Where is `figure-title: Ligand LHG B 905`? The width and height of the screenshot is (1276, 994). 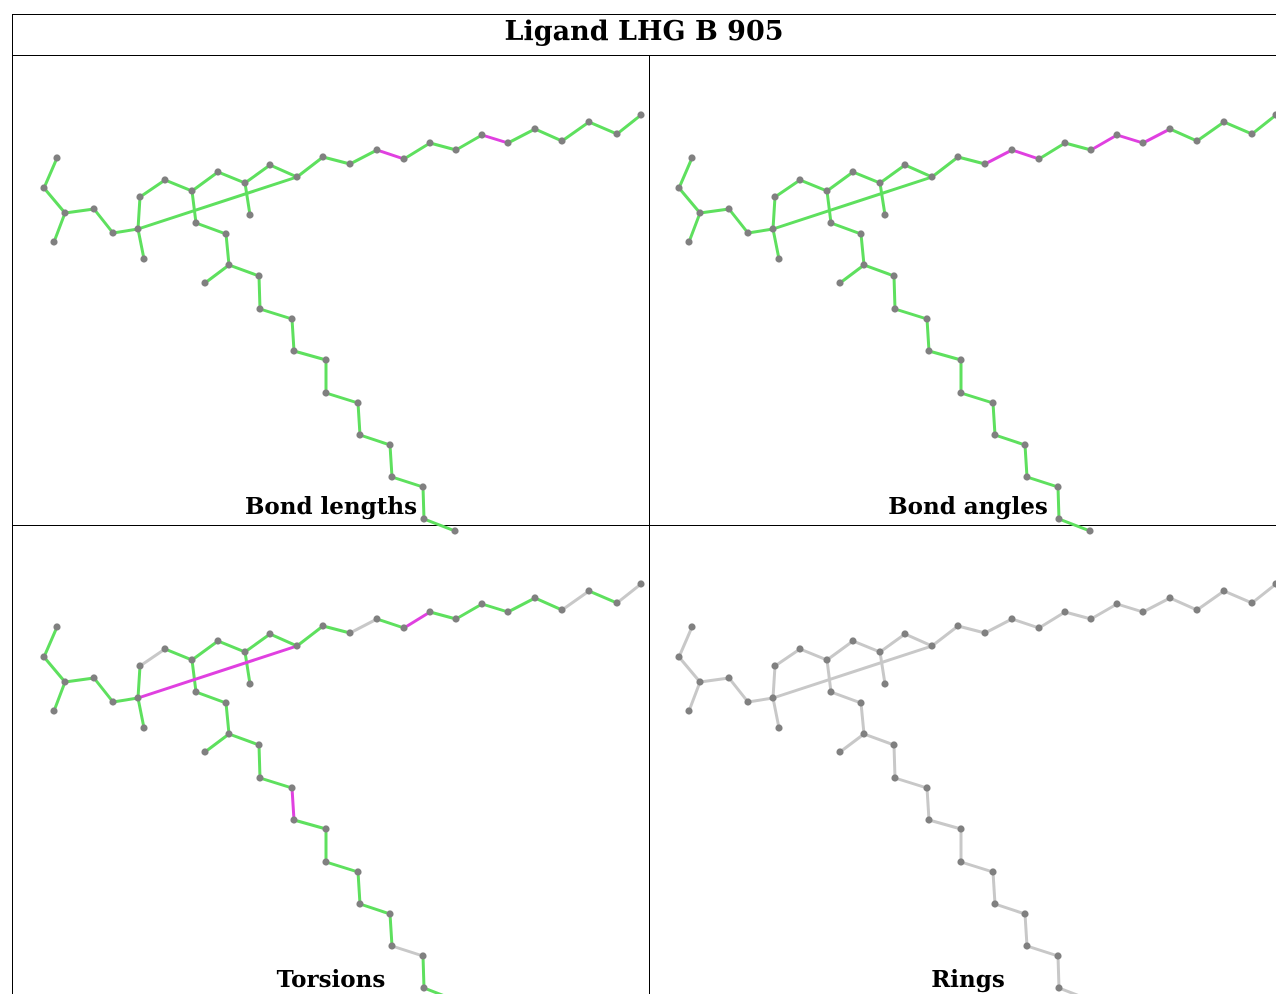 figure-title: Ligand LHG B 905 is located at coordinates (644, 31).